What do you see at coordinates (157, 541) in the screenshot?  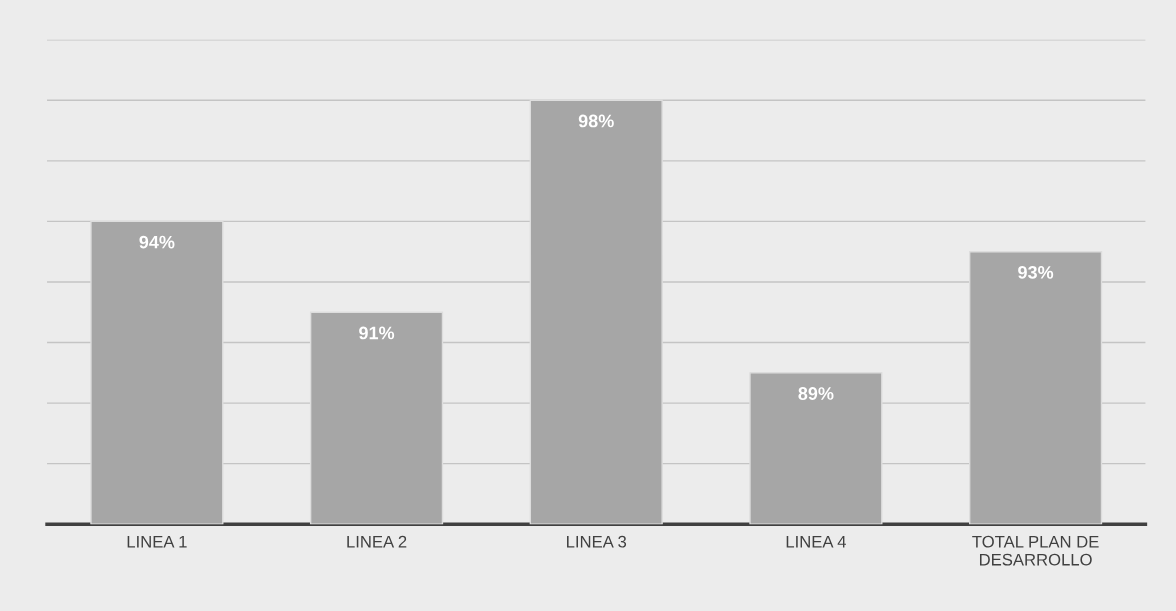 I see `x-tick-label: LINEA 1` at bounding box center [157, 541].